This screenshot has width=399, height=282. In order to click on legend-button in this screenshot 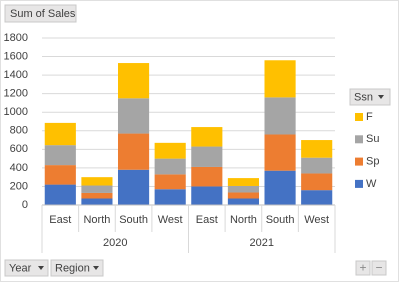, I will do `click(370, 97)`.